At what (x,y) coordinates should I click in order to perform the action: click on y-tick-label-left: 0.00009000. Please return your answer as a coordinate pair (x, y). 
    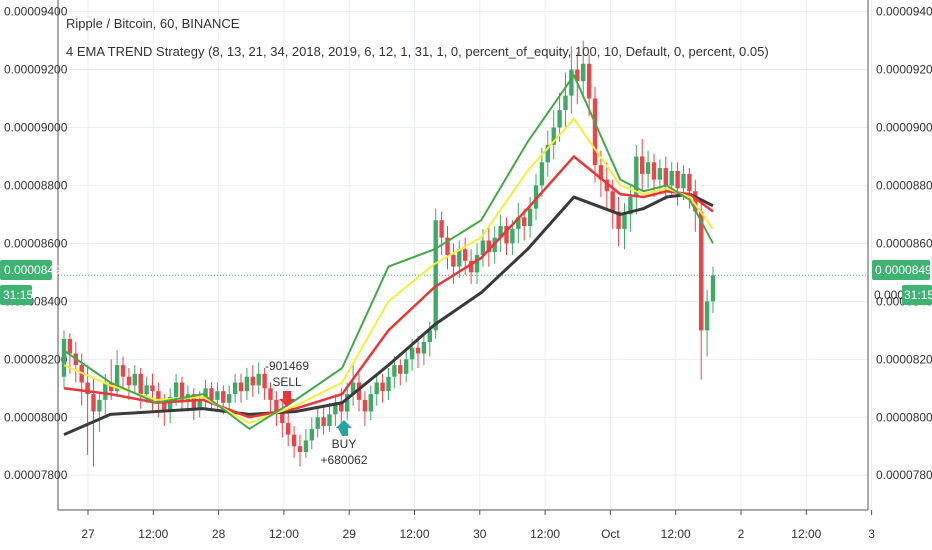
    Looking at the image, I should click on (36, 128).